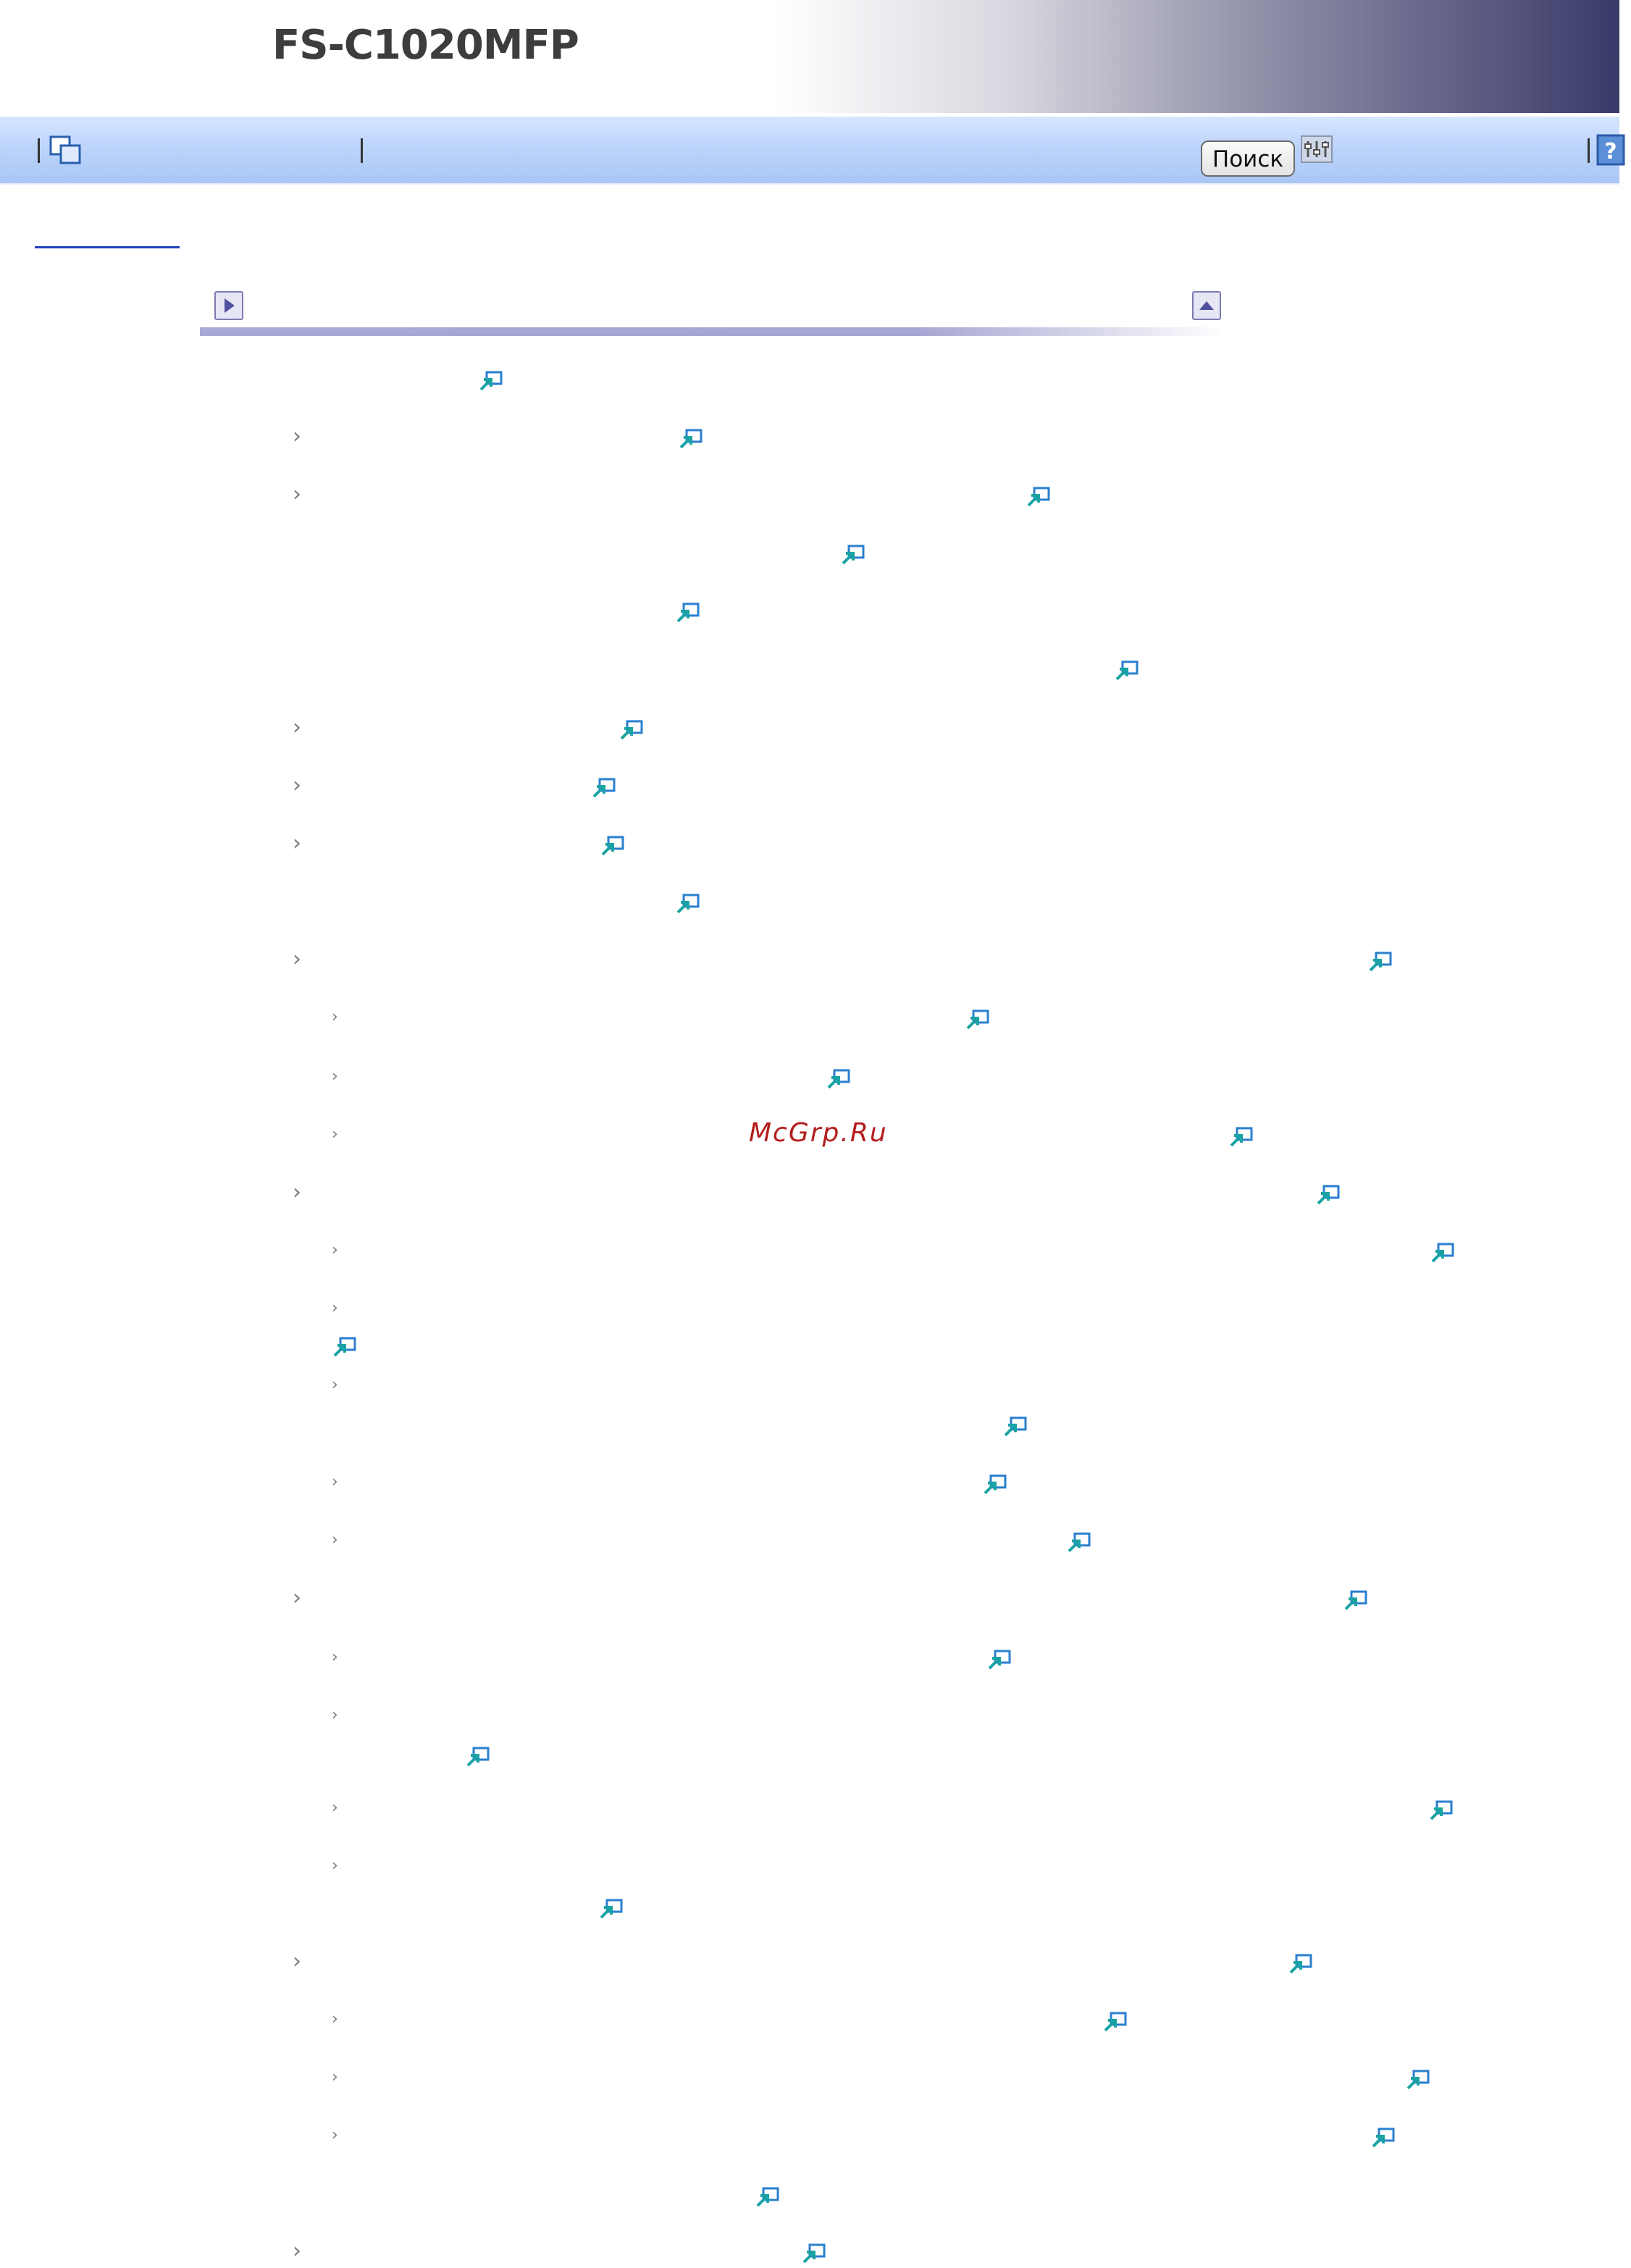 This screenshot has width=1631, height=2268. I want to click on search-button: Поиск, so click(1248, 158).